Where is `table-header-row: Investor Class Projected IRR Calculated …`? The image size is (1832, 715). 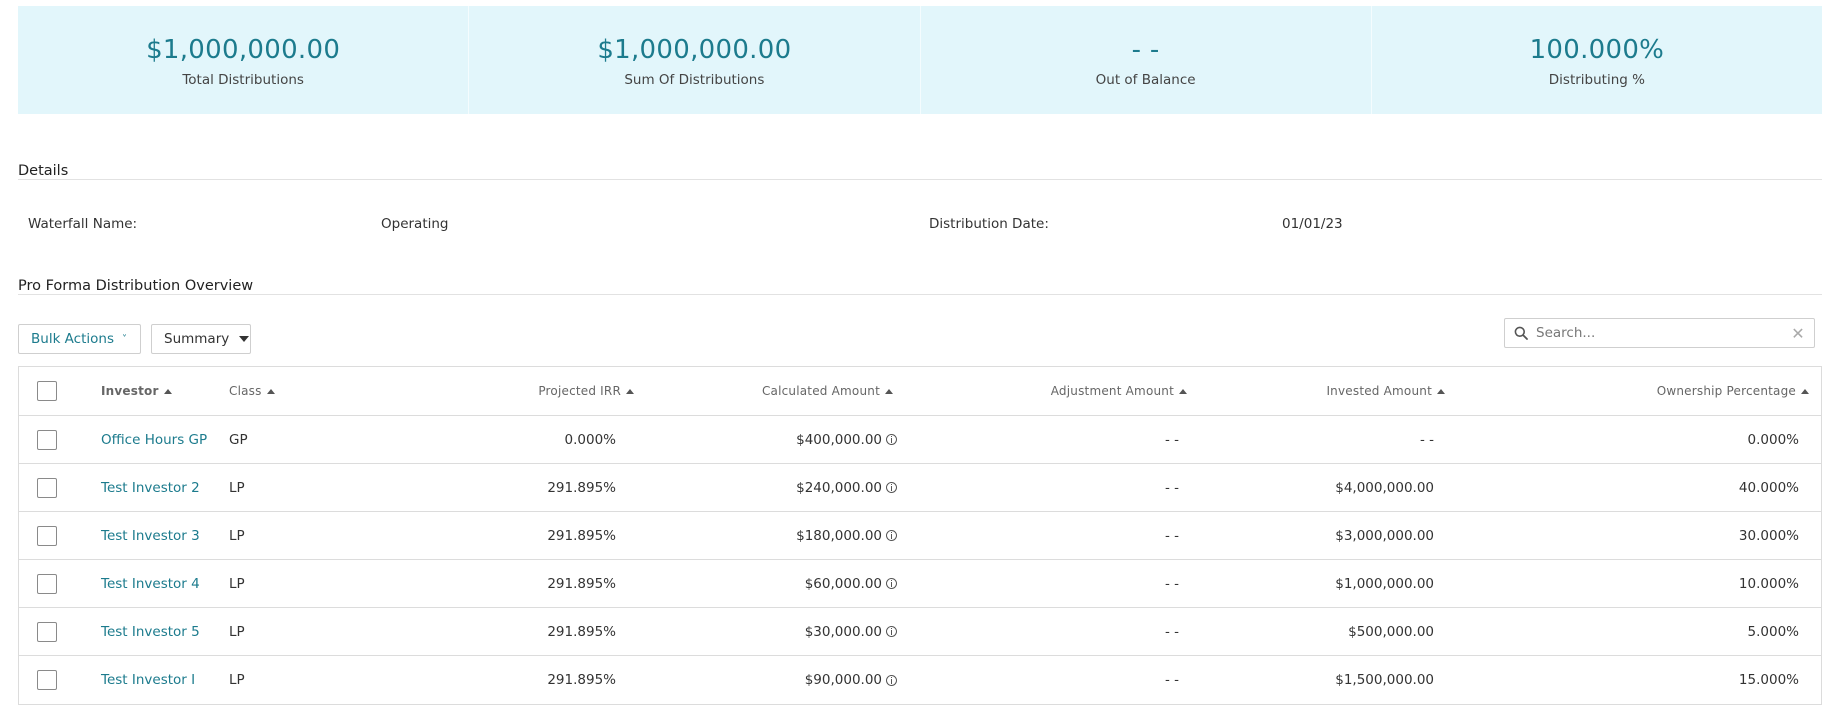
table-header-row: Investor Class Projected IRR Calculated … is located at coordinates (920, 391).